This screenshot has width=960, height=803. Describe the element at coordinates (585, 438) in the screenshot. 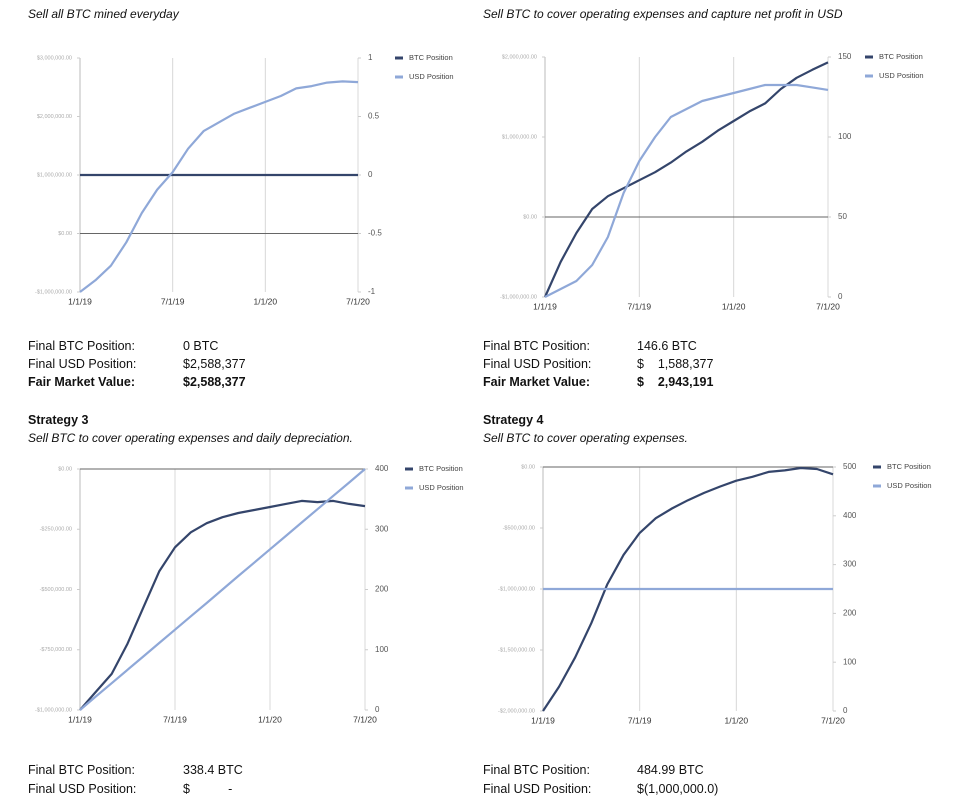

I see `section-subtitle: Sell BTC to cover operating expenses.` at that location.